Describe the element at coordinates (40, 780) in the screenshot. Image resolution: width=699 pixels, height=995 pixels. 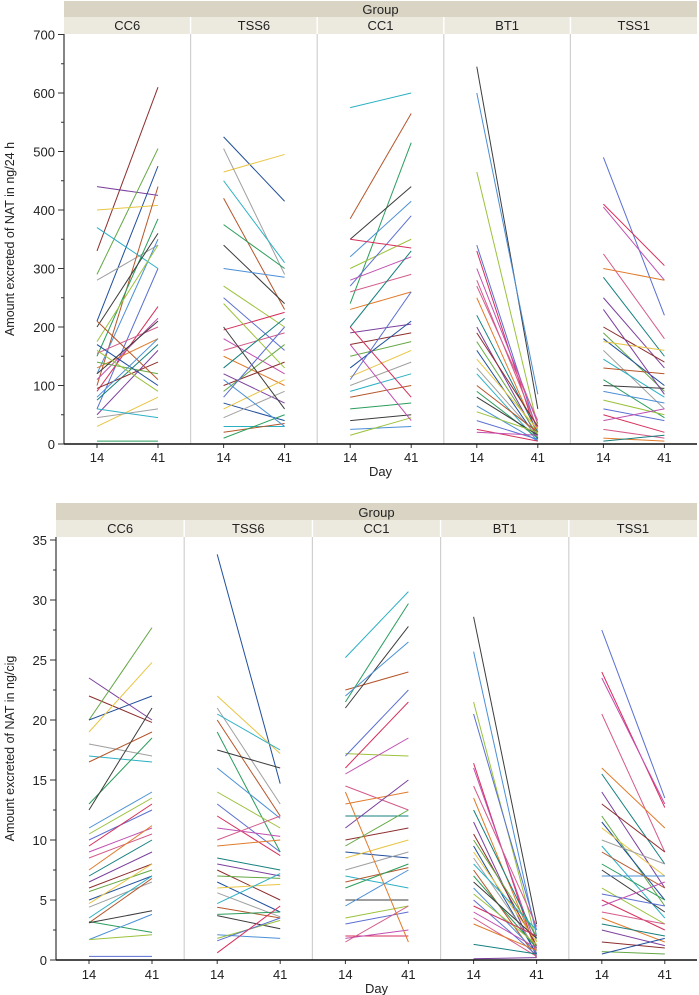
I see `y-tick-label: 15` at that location.